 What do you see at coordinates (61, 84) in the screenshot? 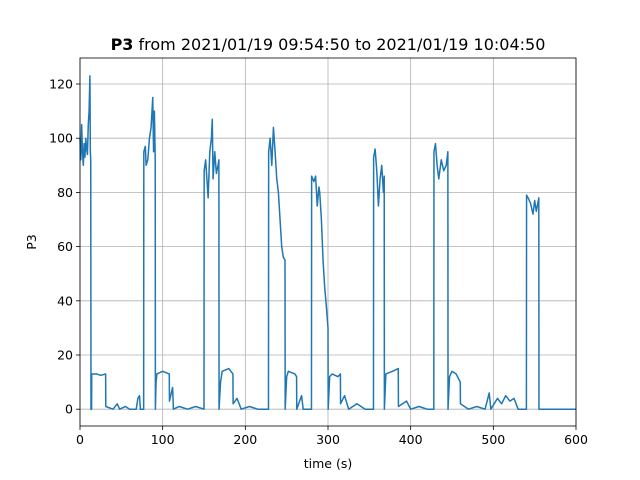
I see `y-tick-label: 120` at bounding box center [61, 84].